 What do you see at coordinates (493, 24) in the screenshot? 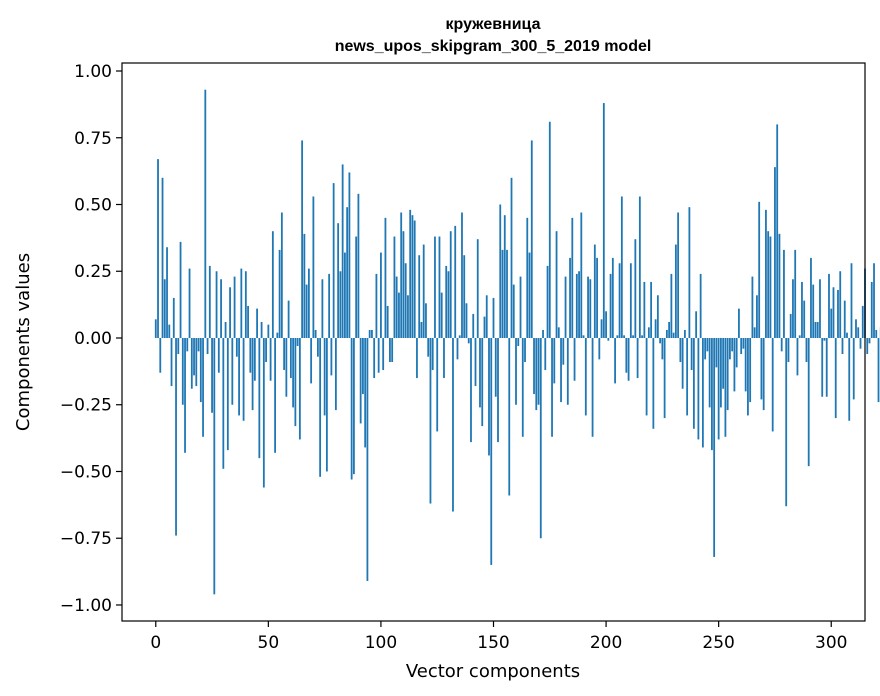
I see `chart-title-line-1: кружевница` at bounding box center [493, 24].